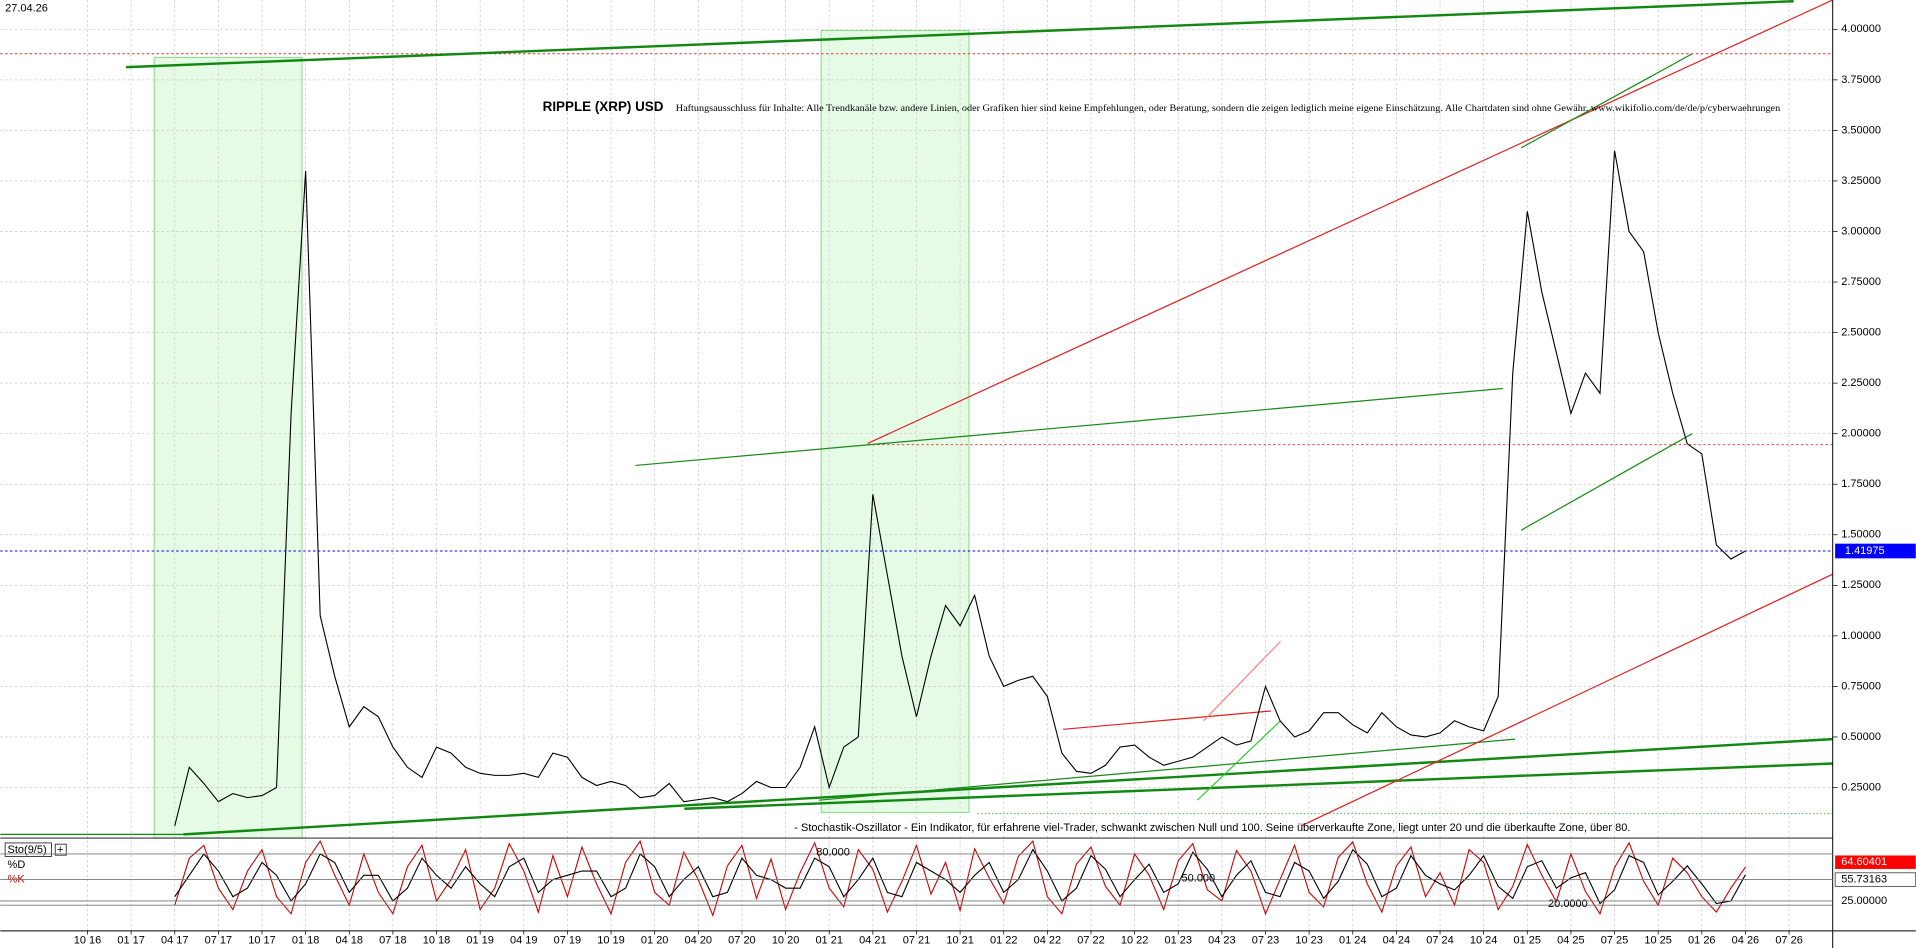  What do you see at coordinates (1568, 904) in the screenshot?
I see `level-label: 20.0000` at bounding box center [1568, 904].